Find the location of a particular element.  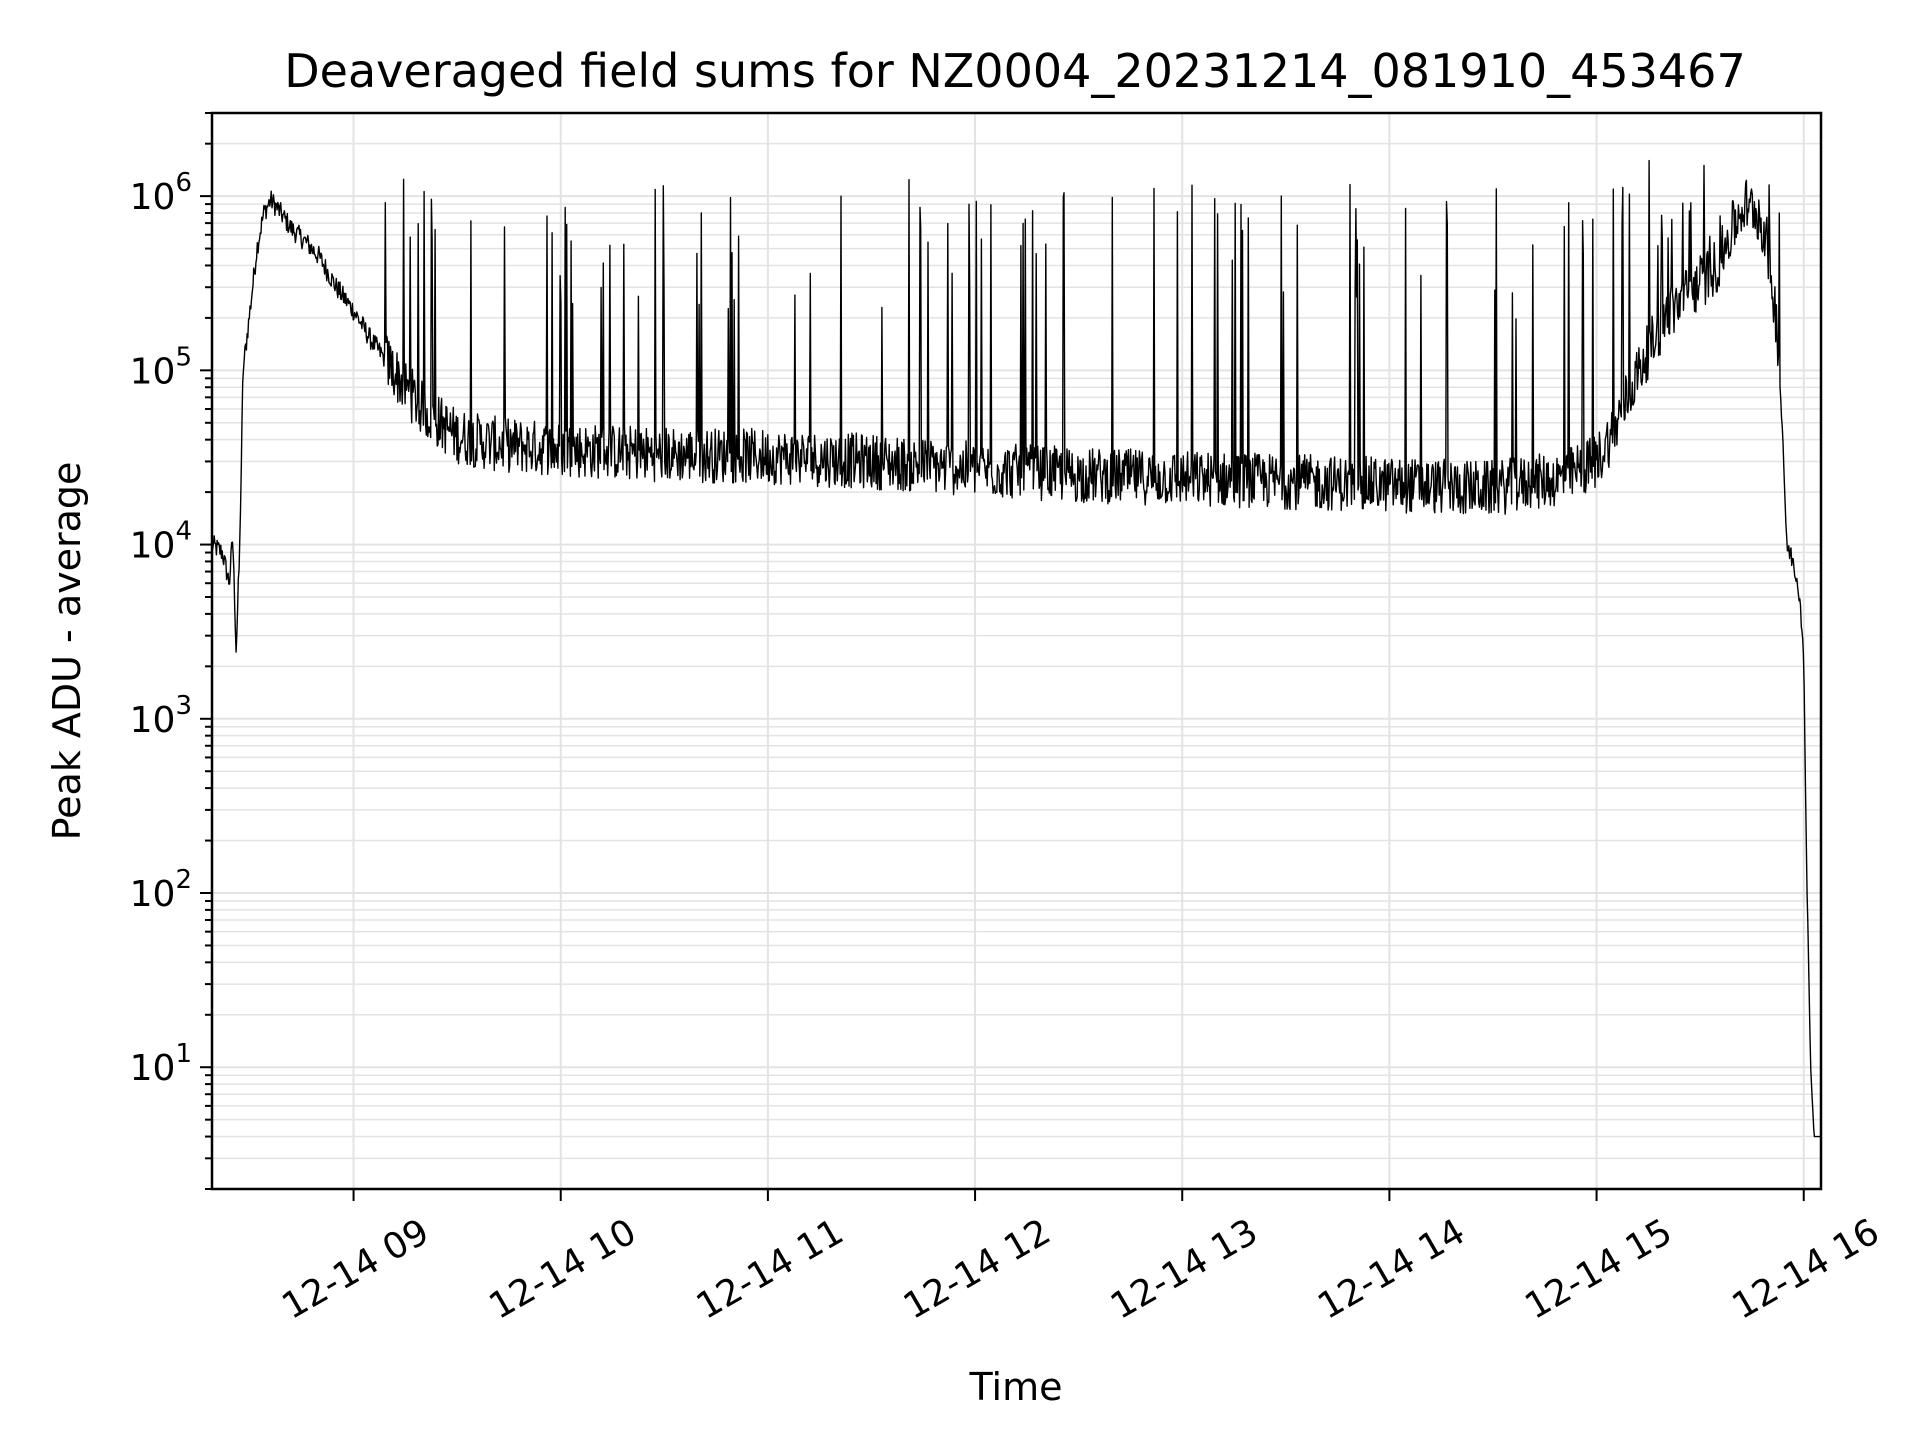

x-tick-label: 12-14 12 is located at coordinates (977, 1269).